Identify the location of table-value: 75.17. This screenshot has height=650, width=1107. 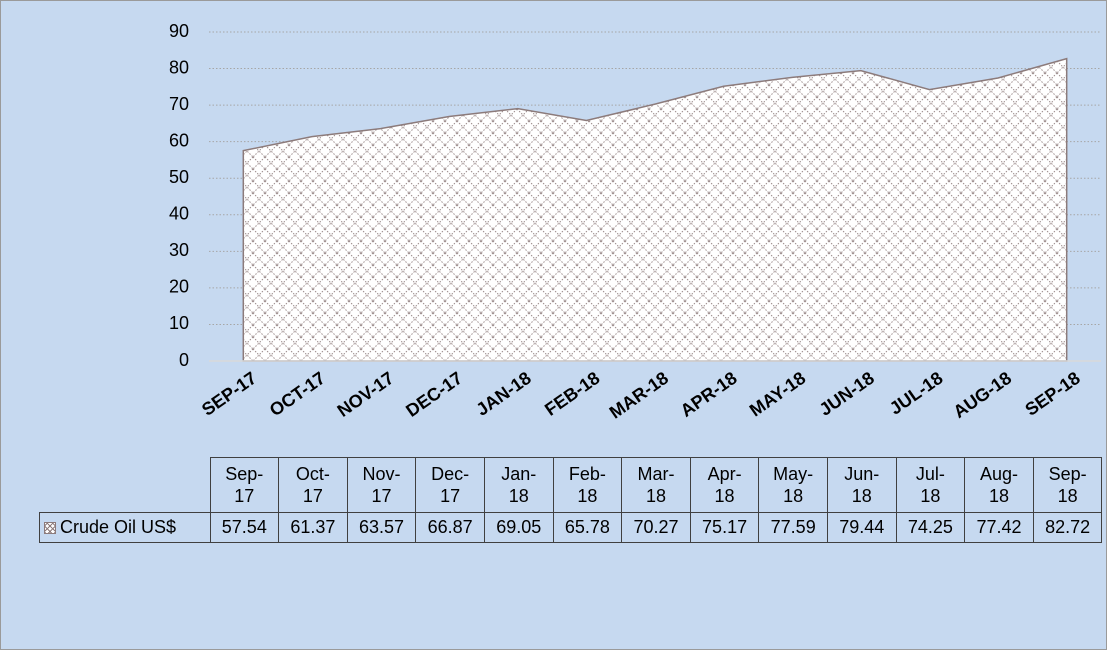
(724, 527).